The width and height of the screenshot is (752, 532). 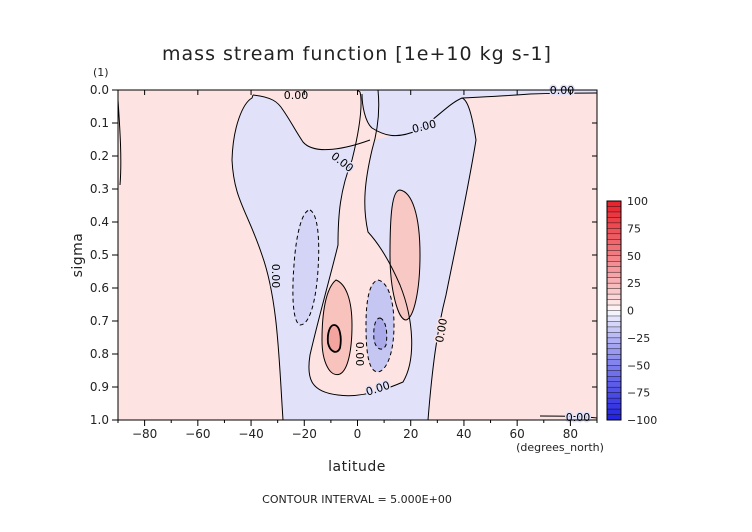 What do you see at coordinates (101, 72) in the screenshot?
I see `panel-tag: (1)` at bounding box center [101, 72].